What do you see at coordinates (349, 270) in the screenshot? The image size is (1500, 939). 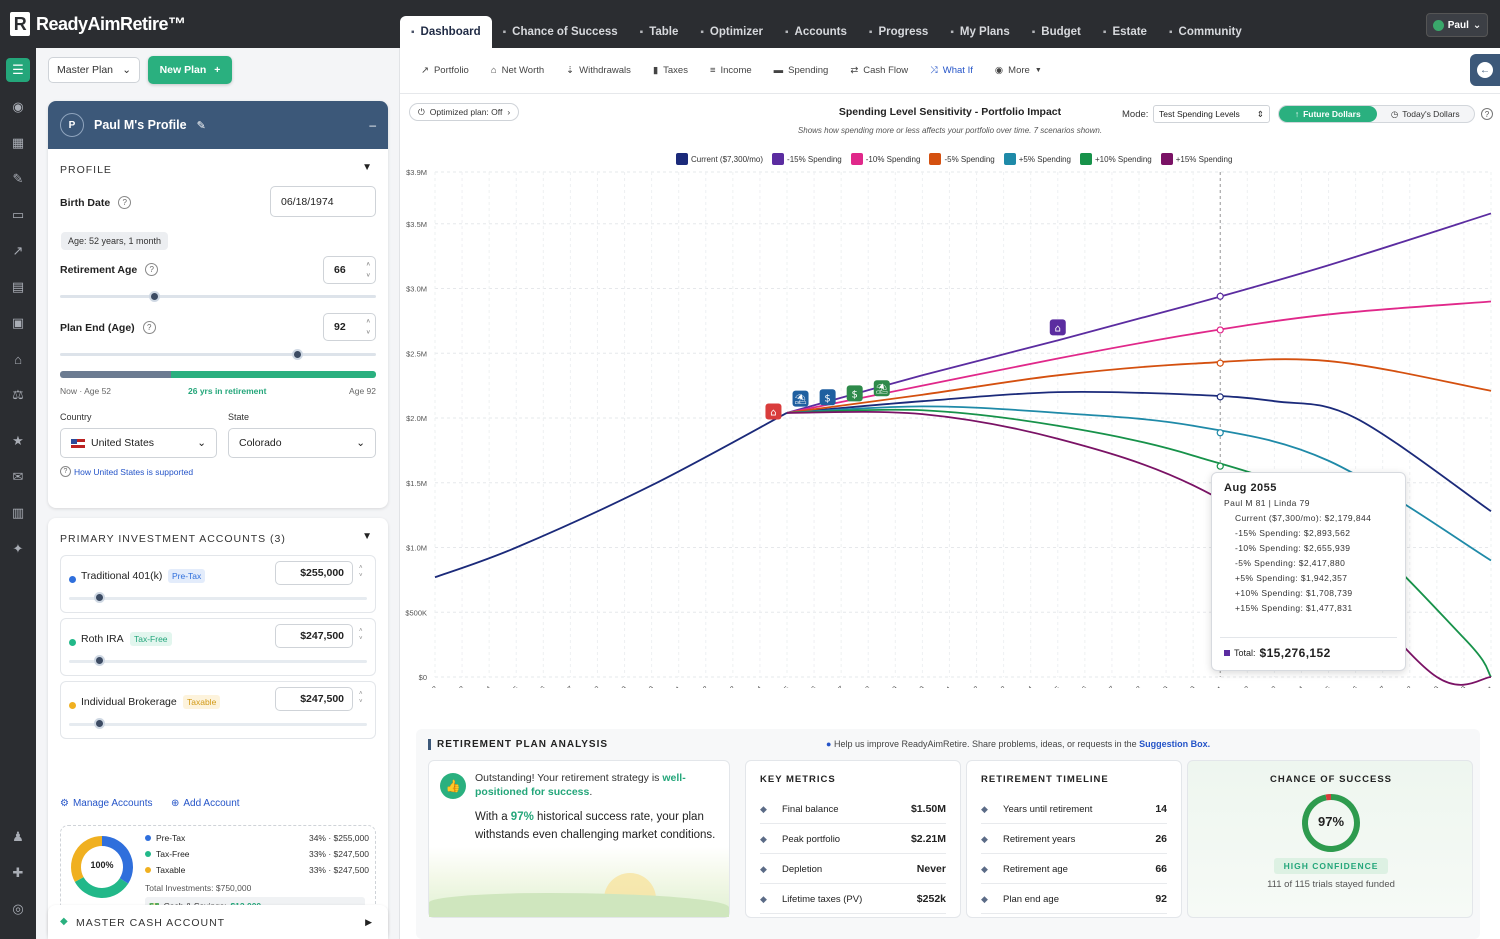 I see `retirement-age-field: 66 ˄ ˅` at bounding box center [349, 270].